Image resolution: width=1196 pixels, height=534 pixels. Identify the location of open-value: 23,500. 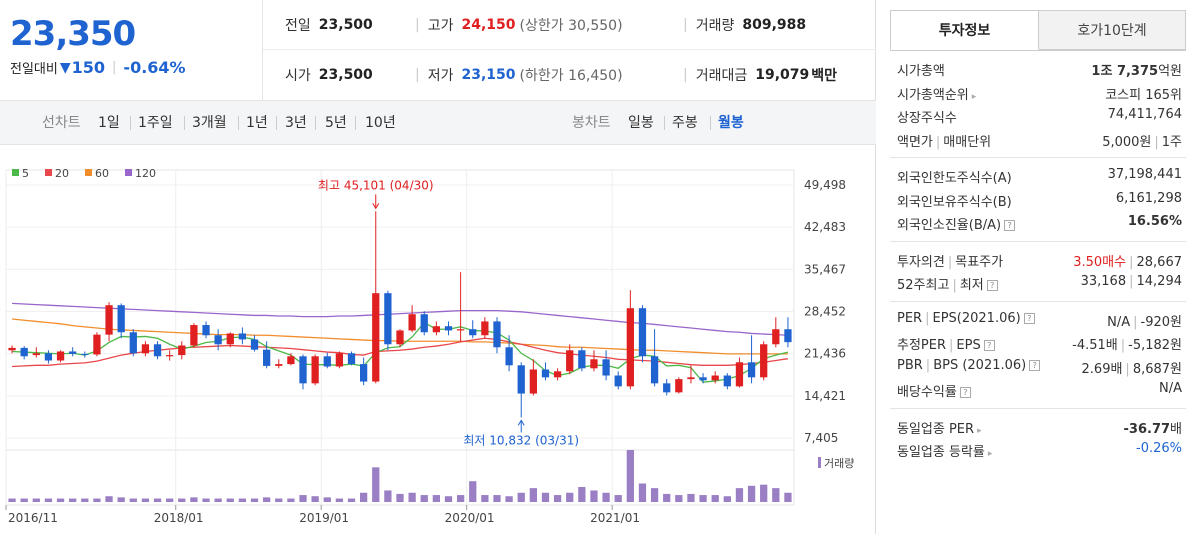
(345, 75).